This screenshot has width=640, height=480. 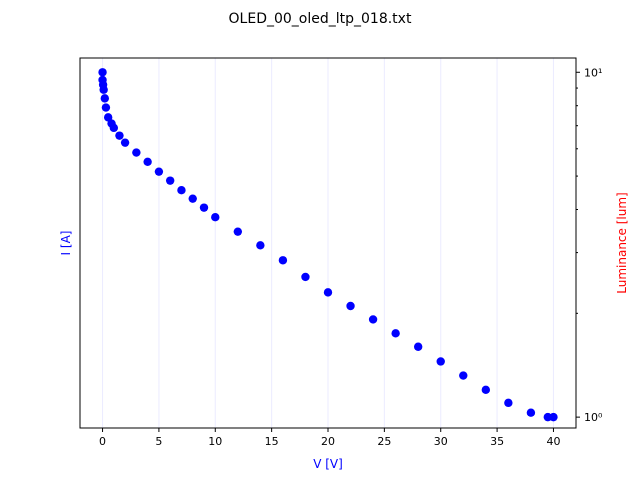 I want to click on right-y-tick-label: 10⁰, so click(x=593, y=417).